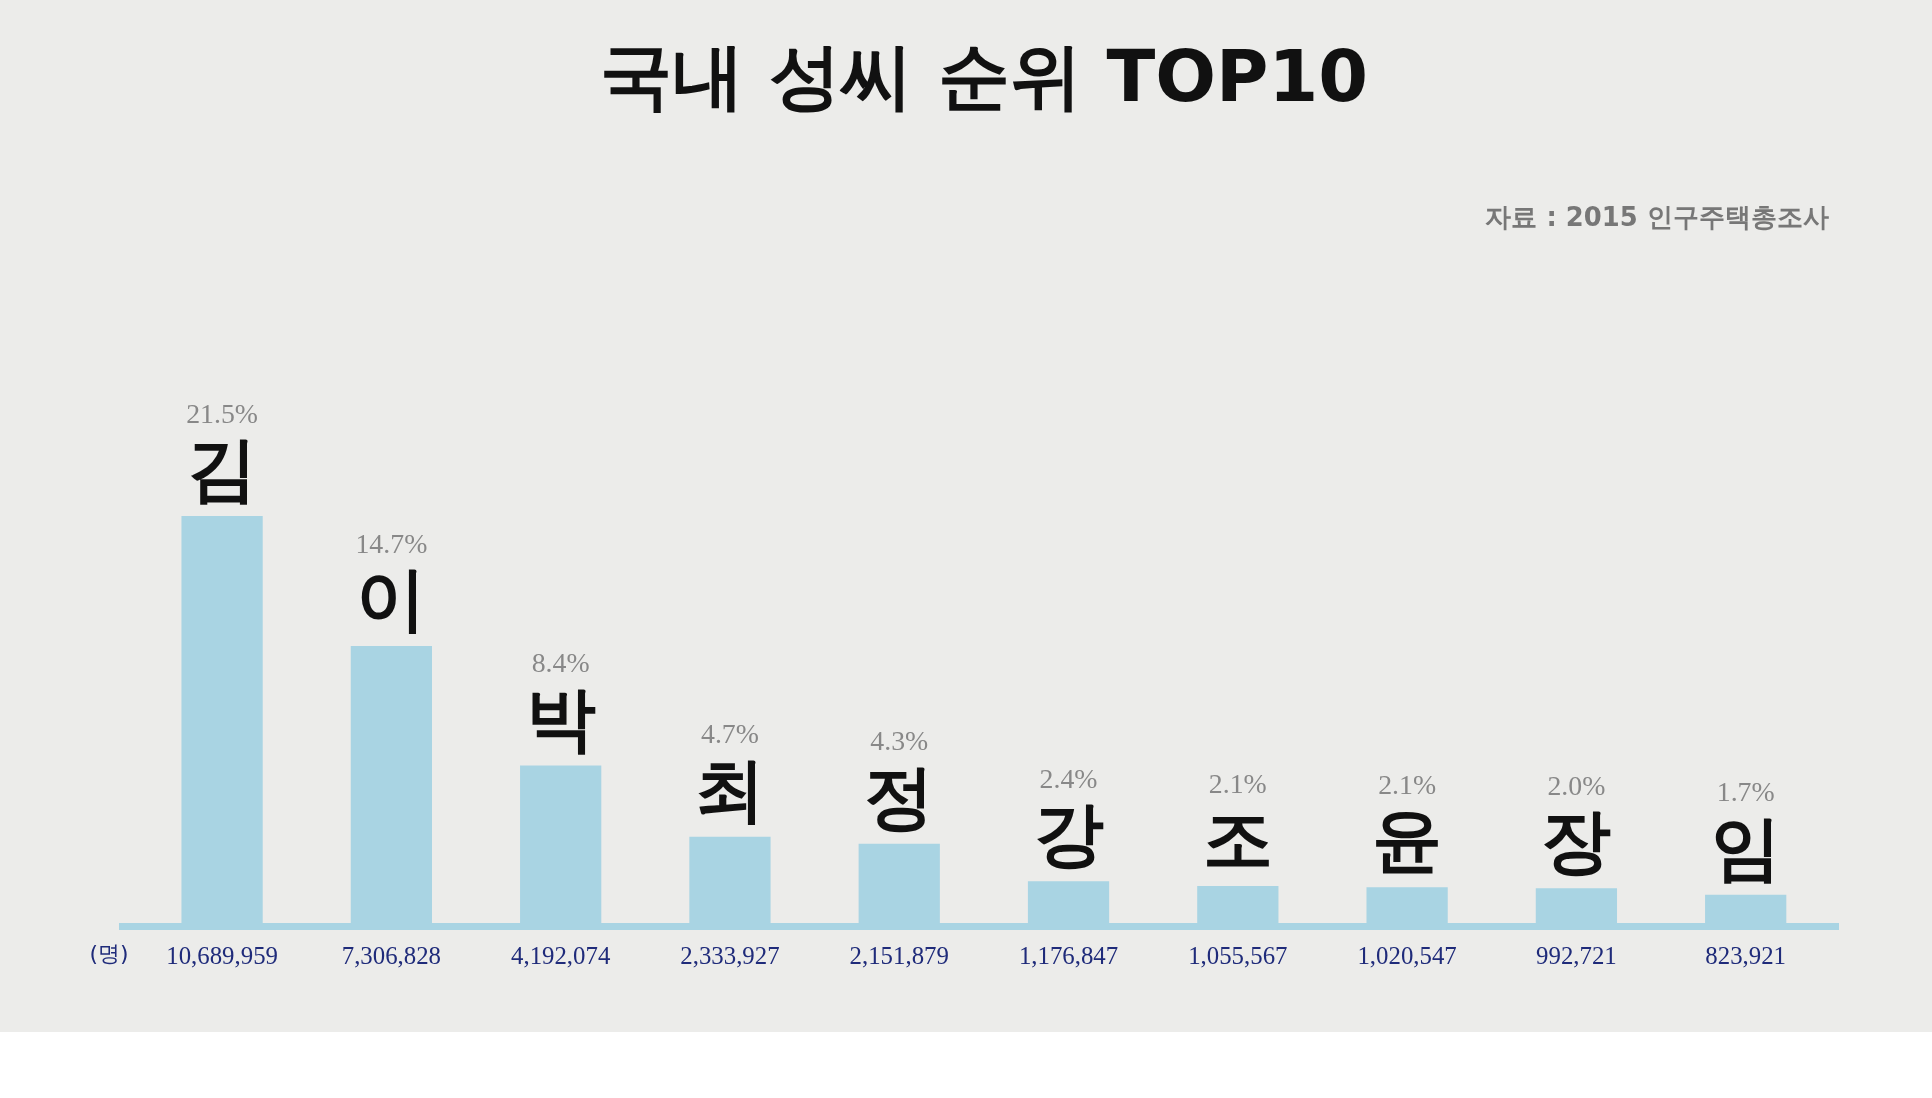 The height and width of the screenshot is (1098, 1932). Describe the element at coordinates (899, 796) in the screenshot. I see `x-tick-label: 정` at that location.